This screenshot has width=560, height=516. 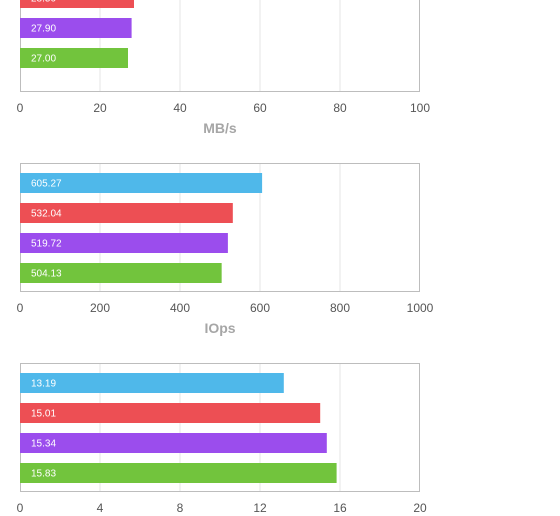 I want to click on bar-value-label: 15.01, so click(x=43, y=414).